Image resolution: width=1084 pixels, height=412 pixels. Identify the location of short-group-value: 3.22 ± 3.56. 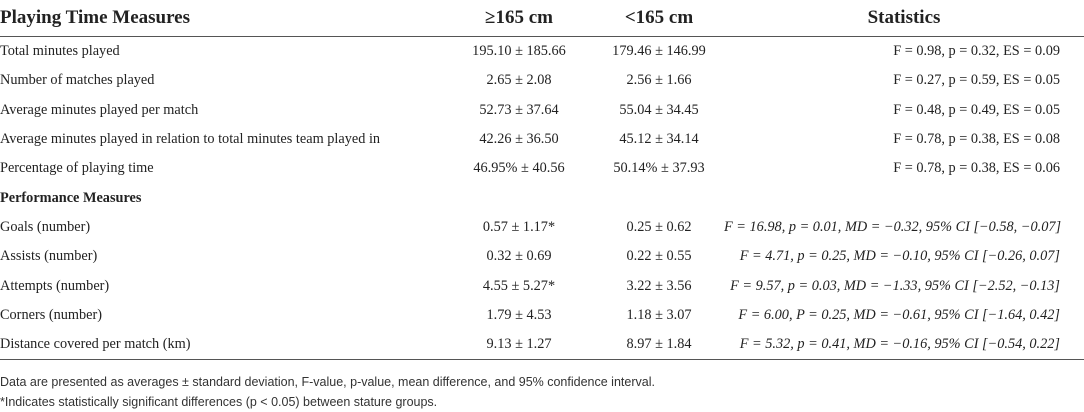
(659, 285).